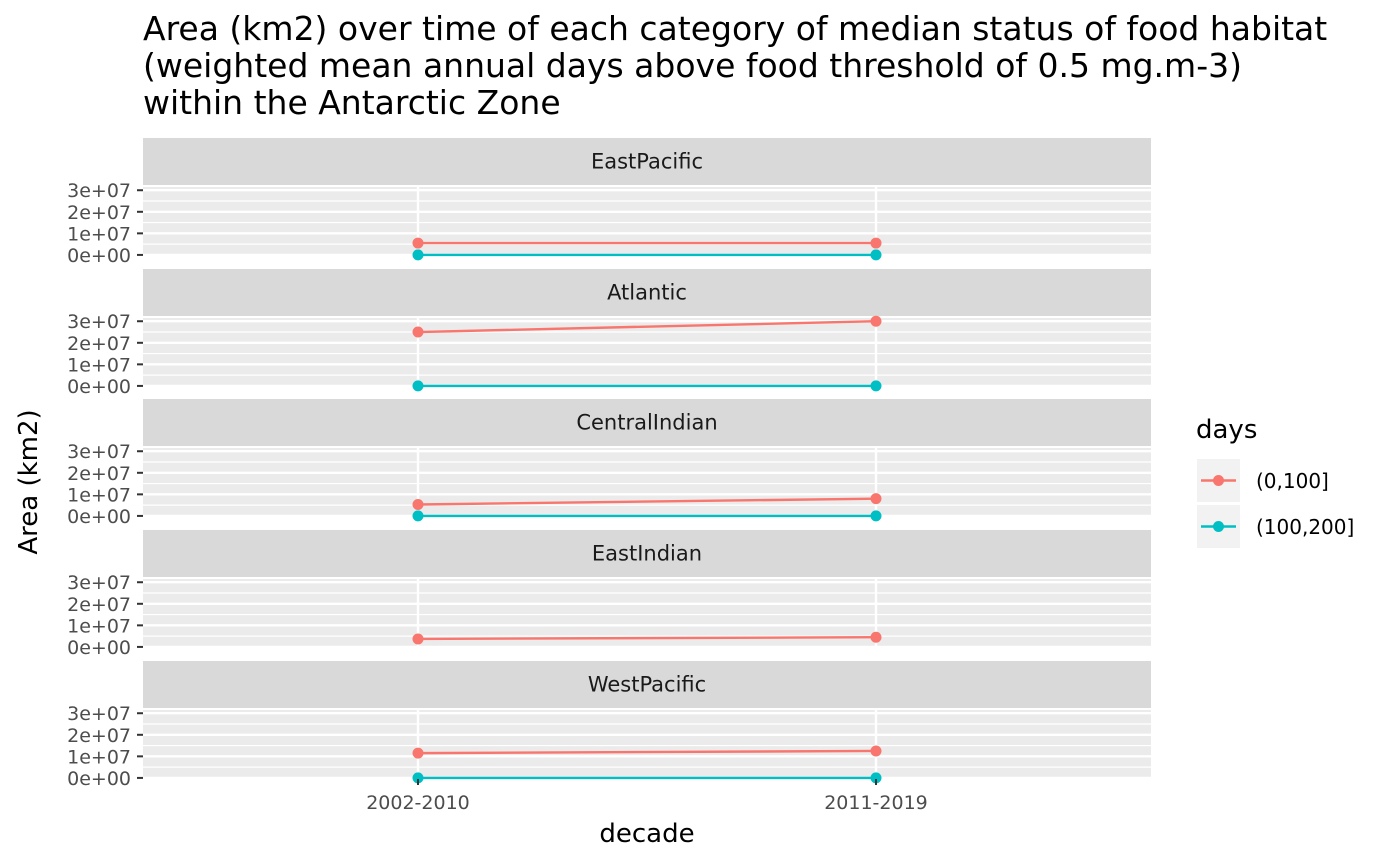 The height and width of the screenshot is (865, 1400). Describe the element at coordinates (29, 481) in the screenshot. I see `y-axis-title: Area (km2)` at that location.